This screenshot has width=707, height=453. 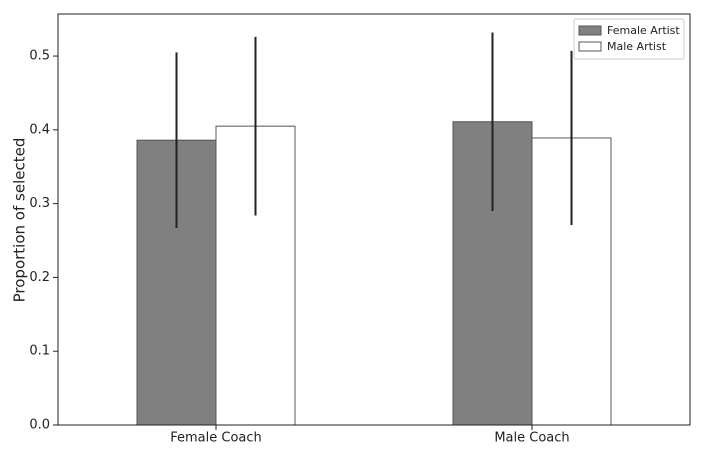 I want to click on y-tick-label: 0.5, so click(x=39, y=56).